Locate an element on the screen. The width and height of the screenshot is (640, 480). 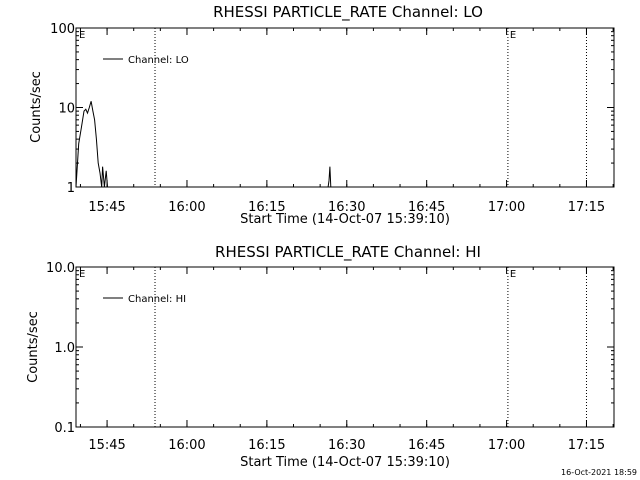
lo-x-tick-label: 17:15 is located at coordinates (586, 207).